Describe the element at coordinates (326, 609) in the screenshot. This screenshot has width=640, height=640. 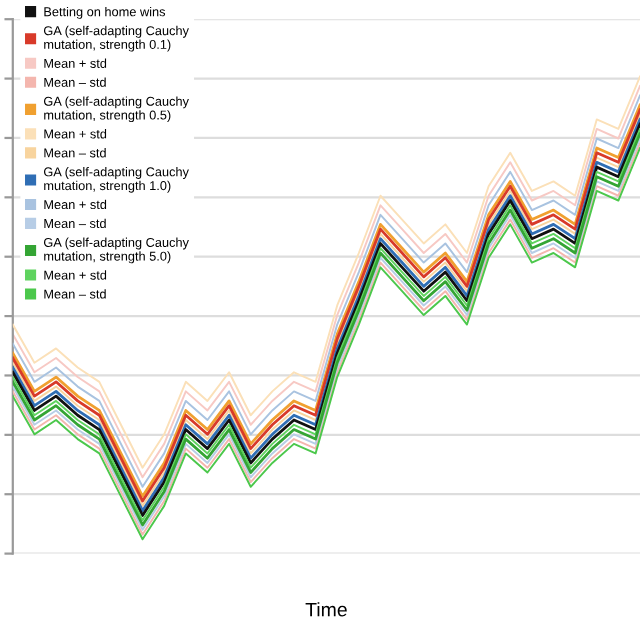
I see `x-axis-title: Time` at that location.